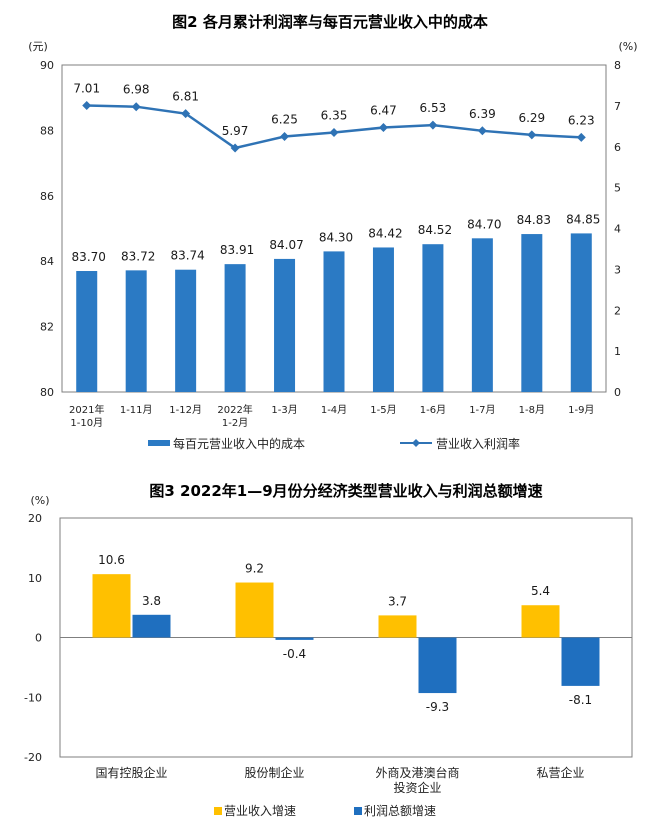 The width and height of the screenshot is (655, 834). Describe the element at coordinates (33, 697) in the screenshot. I see `chart3-y-tick-label: -10` at that location.